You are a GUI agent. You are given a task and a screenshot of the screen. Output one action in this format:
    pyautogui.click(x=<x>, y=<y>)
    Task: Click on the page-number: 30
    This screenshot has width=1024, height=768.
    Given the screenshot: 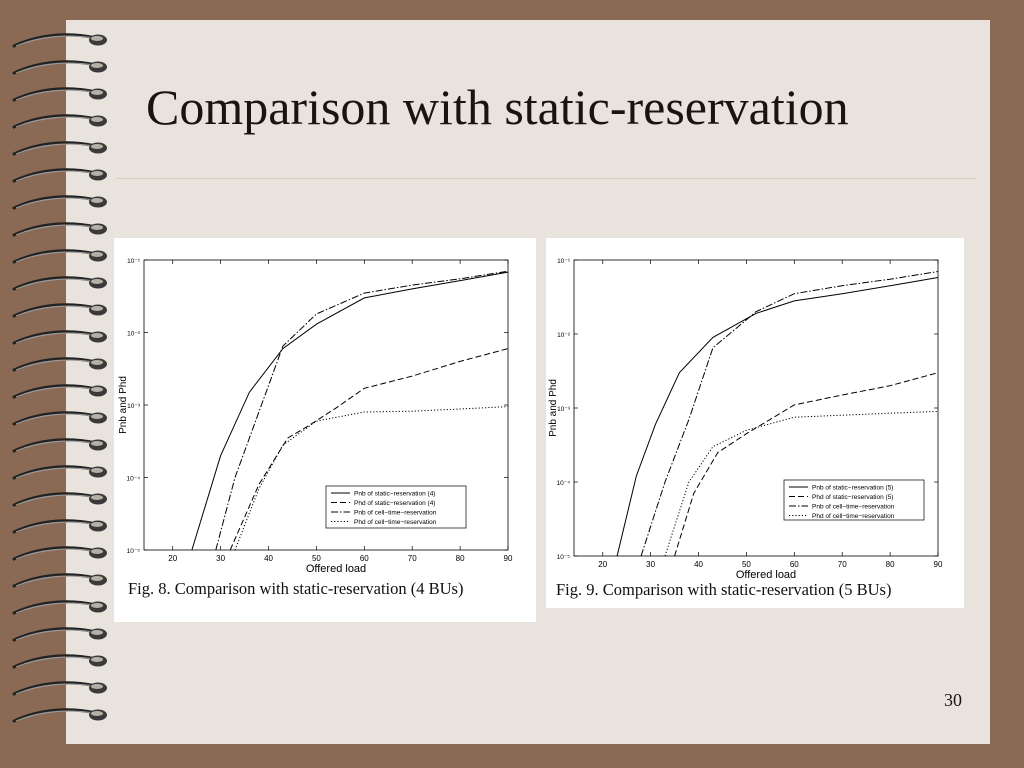 What is the action you would take?
    pyautogui.click(x=953, y=700)
    